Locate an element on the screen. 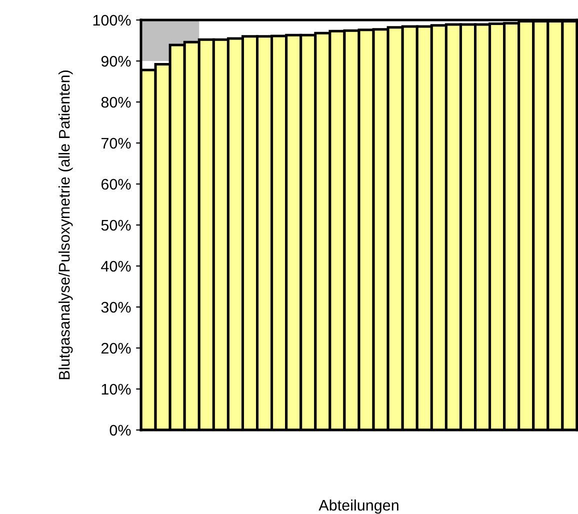 Image resolution: width=578 pixels, height=514 pixels. y-tick-label: 90% is located at coordinates (116, 61).